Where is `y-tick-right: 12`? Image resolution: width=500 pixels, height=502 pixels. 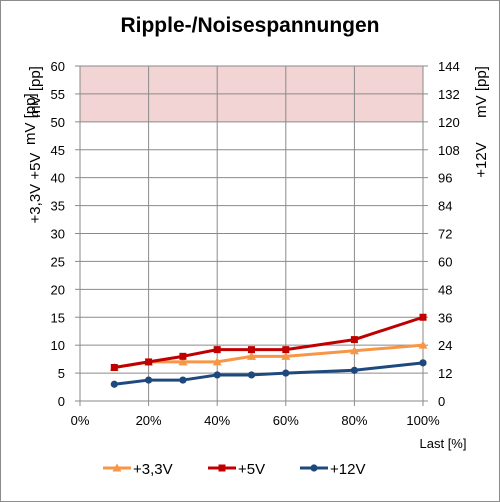 y-tick-right: 12 is located at coordinates (445, 373).